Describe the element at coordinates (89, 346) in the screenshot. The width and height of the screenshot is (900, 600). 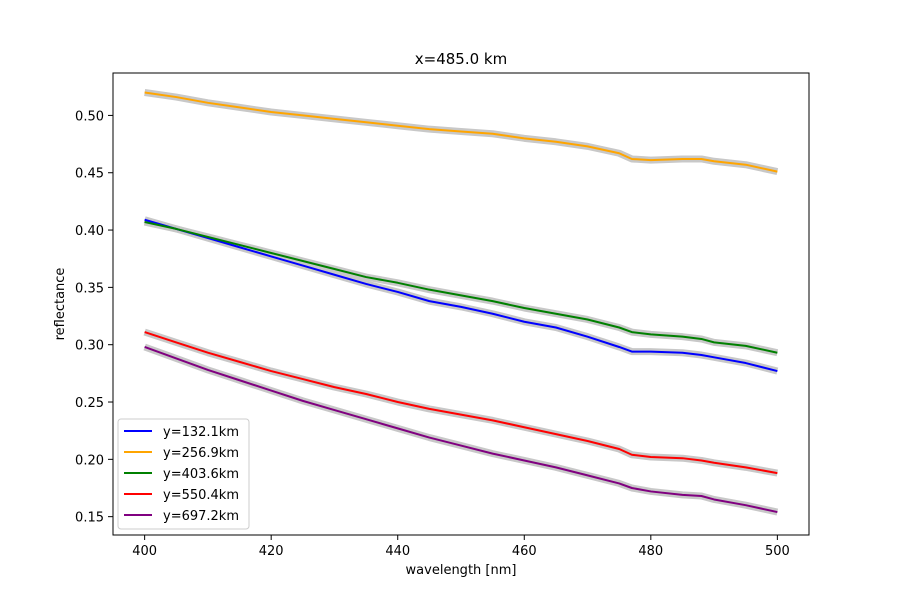
I see `y-tick-label: 0.30` at that location.